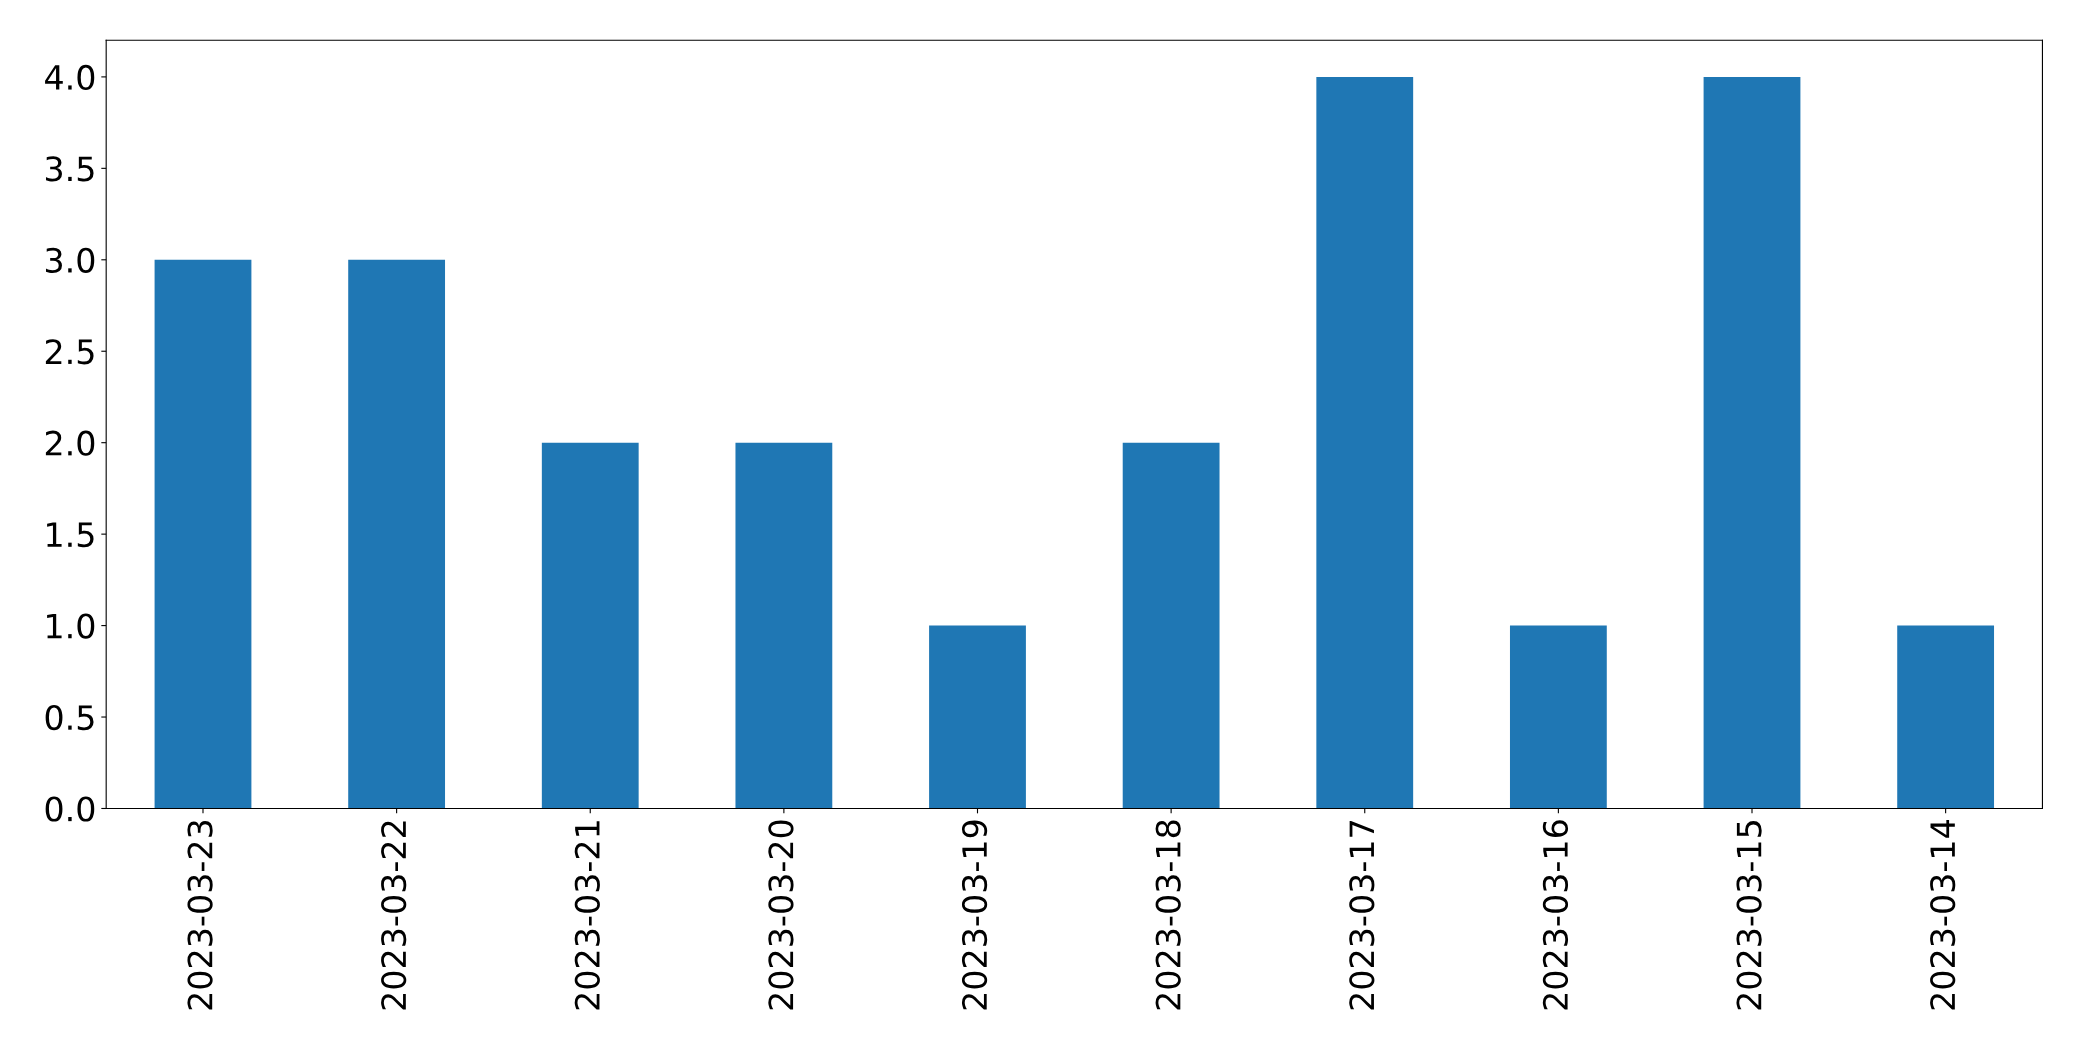  What do you see at coordinates (70, 809) in the screenshot?
I see `y-tick-label: 0.0` at bounding box center [70, 809].